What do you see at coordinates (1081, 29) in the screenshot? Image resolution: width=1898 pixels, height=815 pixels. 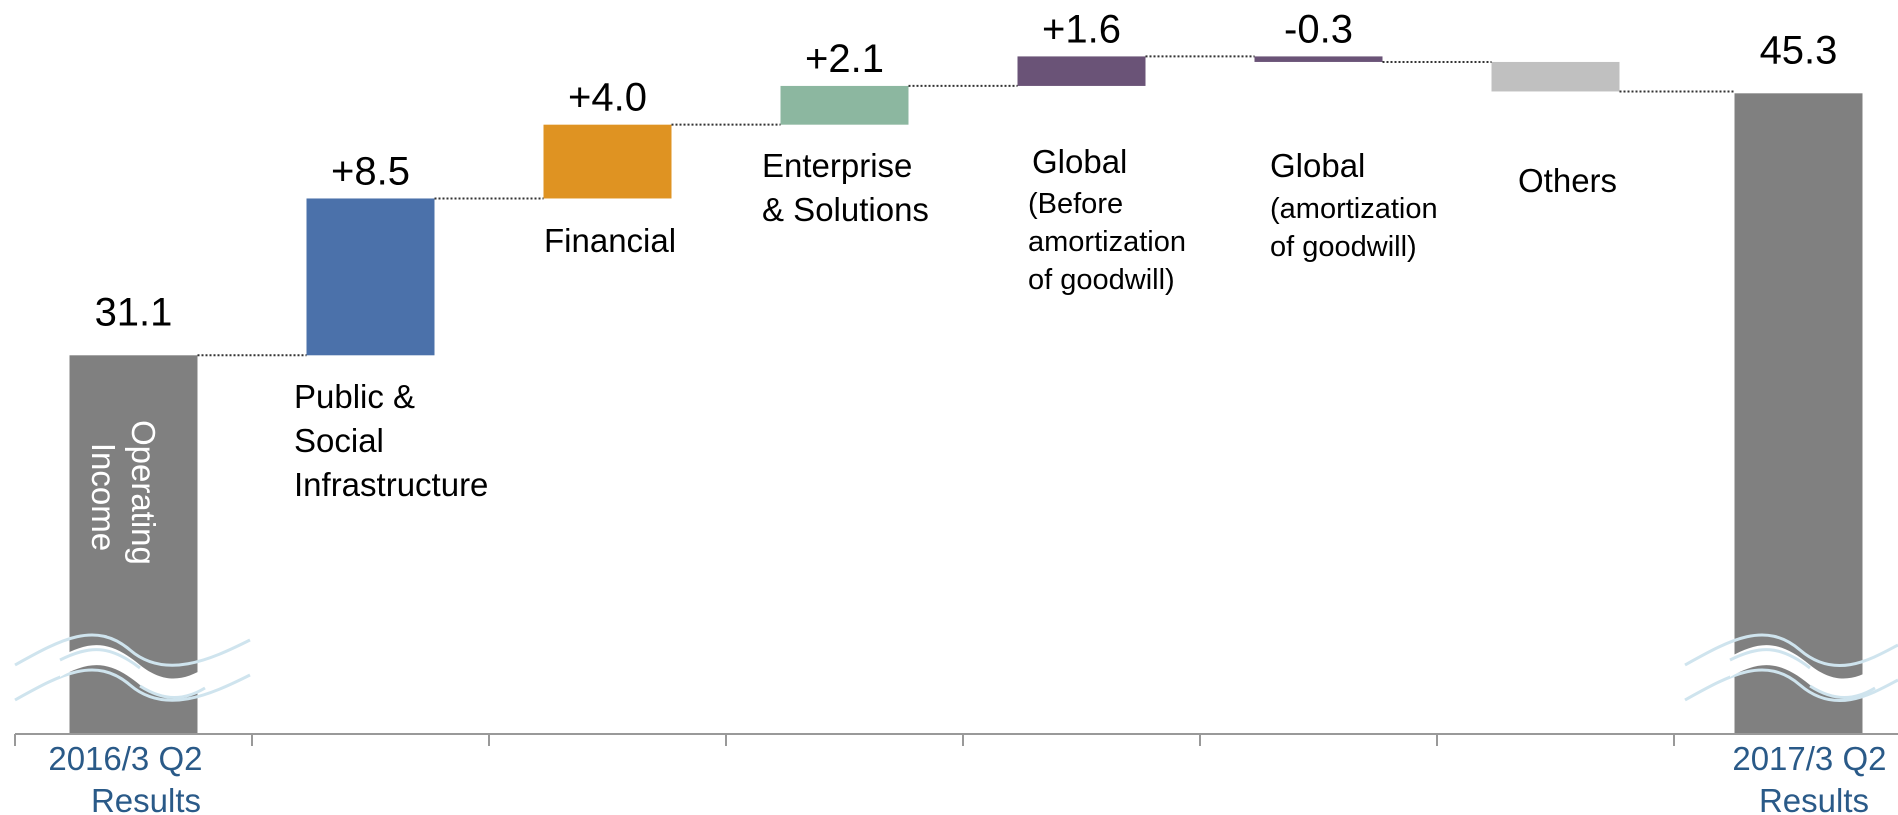 I see `value-label-step-3: +1.6` at bounding box center [1081, 29].